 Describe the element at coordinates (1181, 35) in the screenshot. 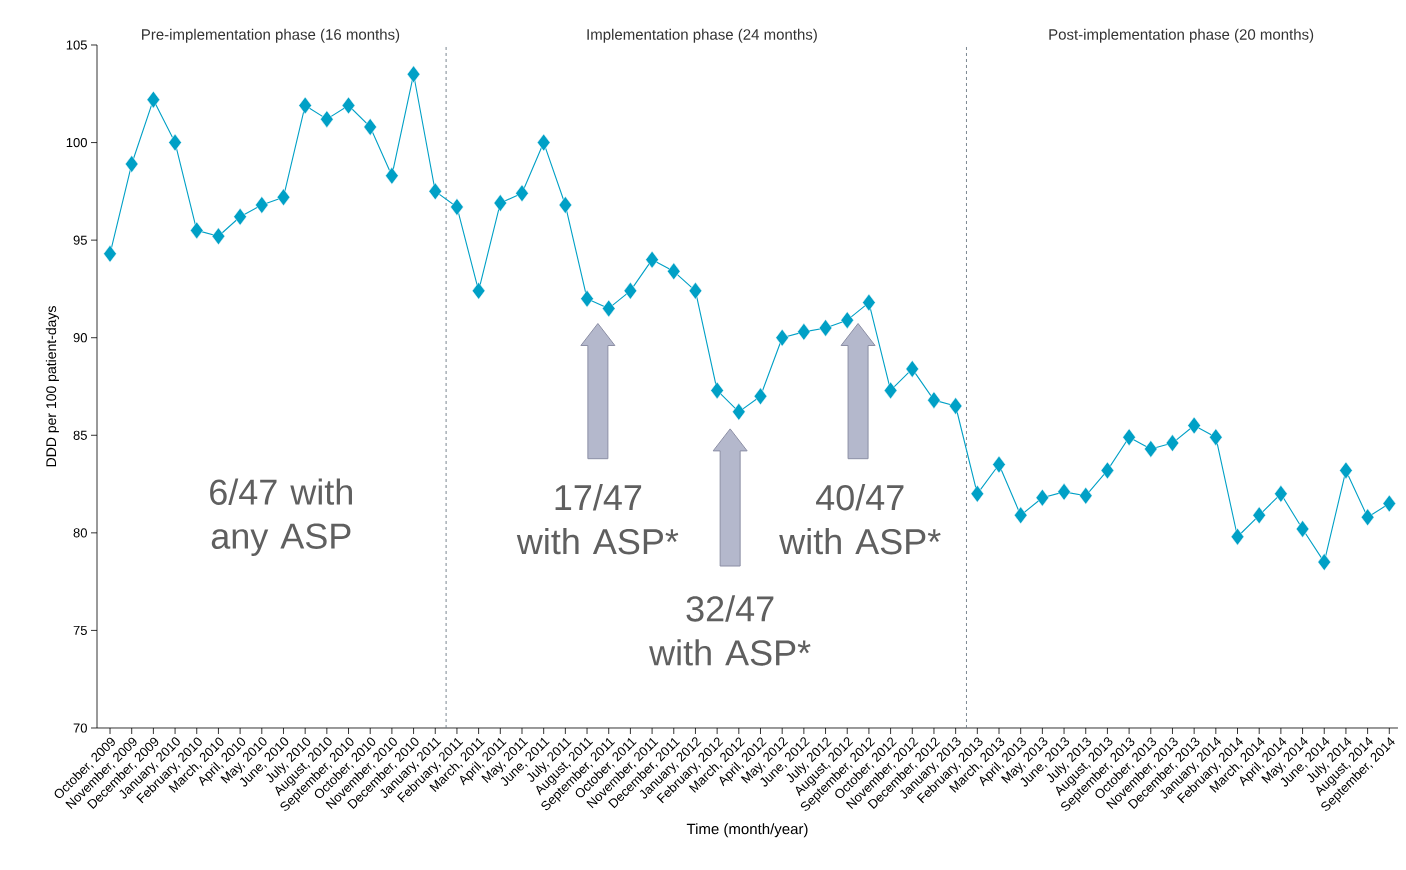

I see `text: Post-implementation phase (20 months)` at that location.